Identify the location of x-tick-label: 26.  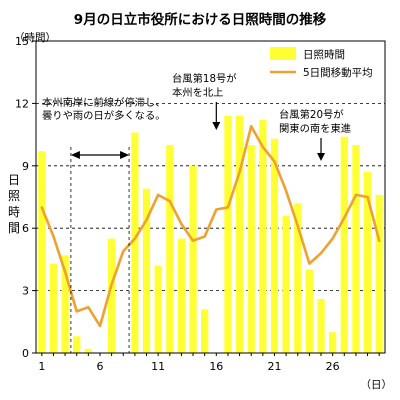
(333, 366).